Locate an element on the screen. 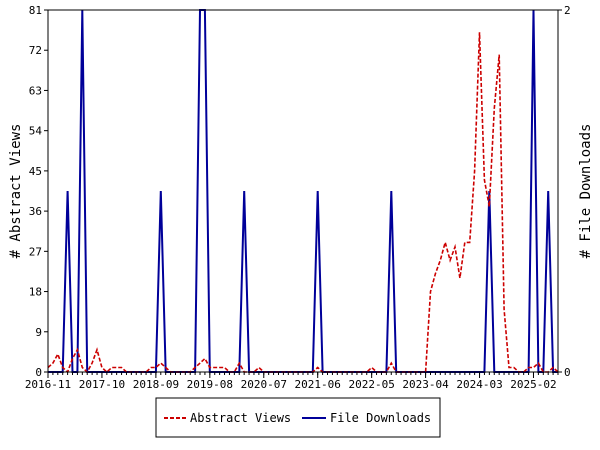 The width and height of the screenshot is (600, 450). right-axis-tick-label: 0 is located at coordinates (567, 372).